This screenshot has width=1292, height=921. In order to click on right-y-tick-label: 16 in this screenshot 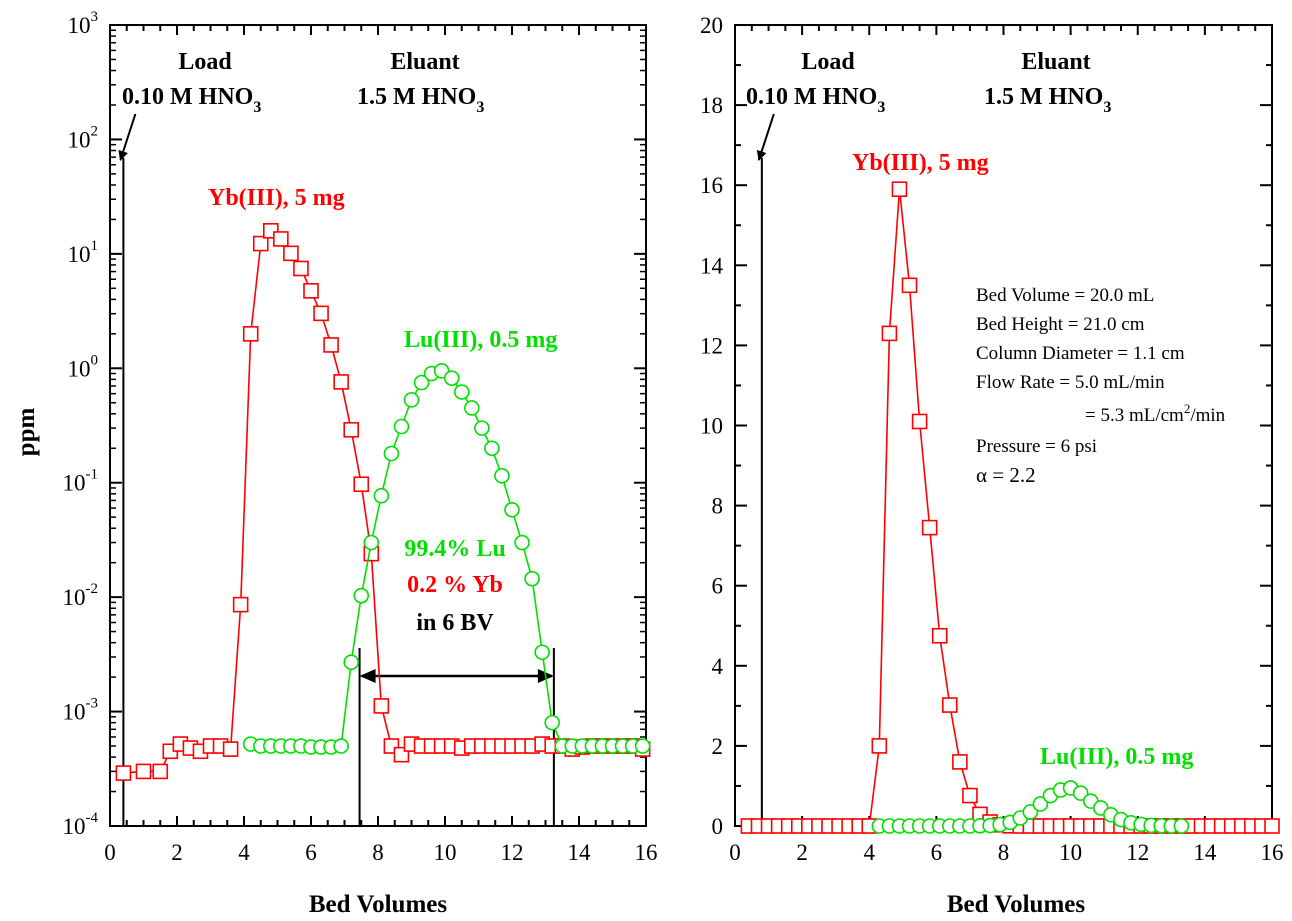, I will do `click(711, 185)`.